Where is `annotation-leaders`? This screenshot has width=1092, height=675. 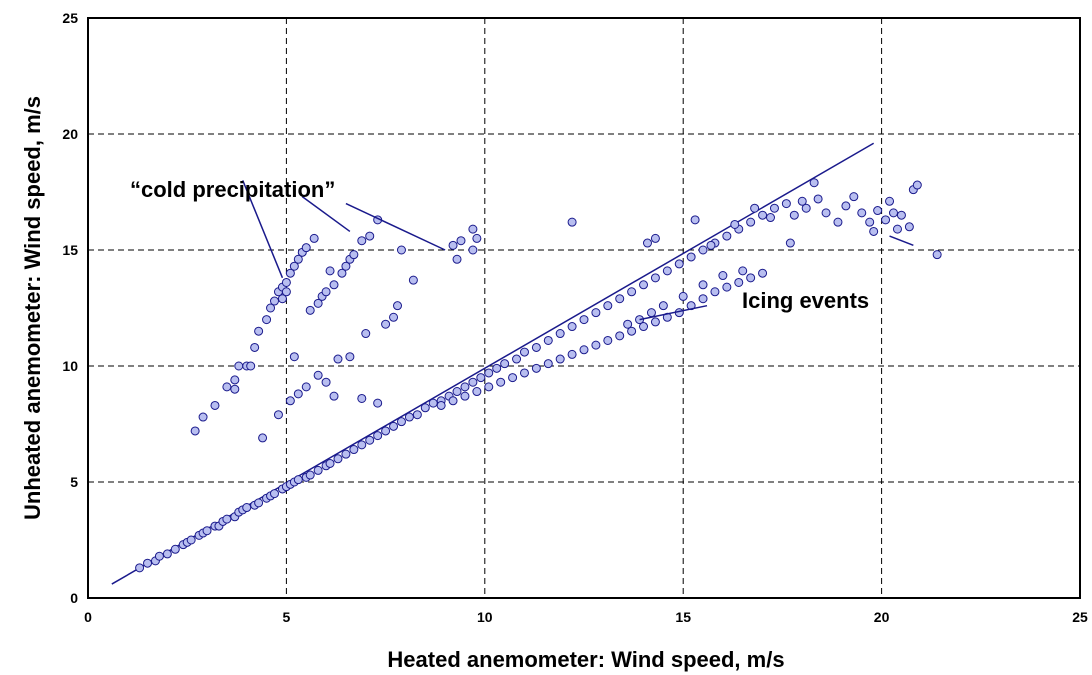 annotation-leaders is located at coordinates (578, 250).